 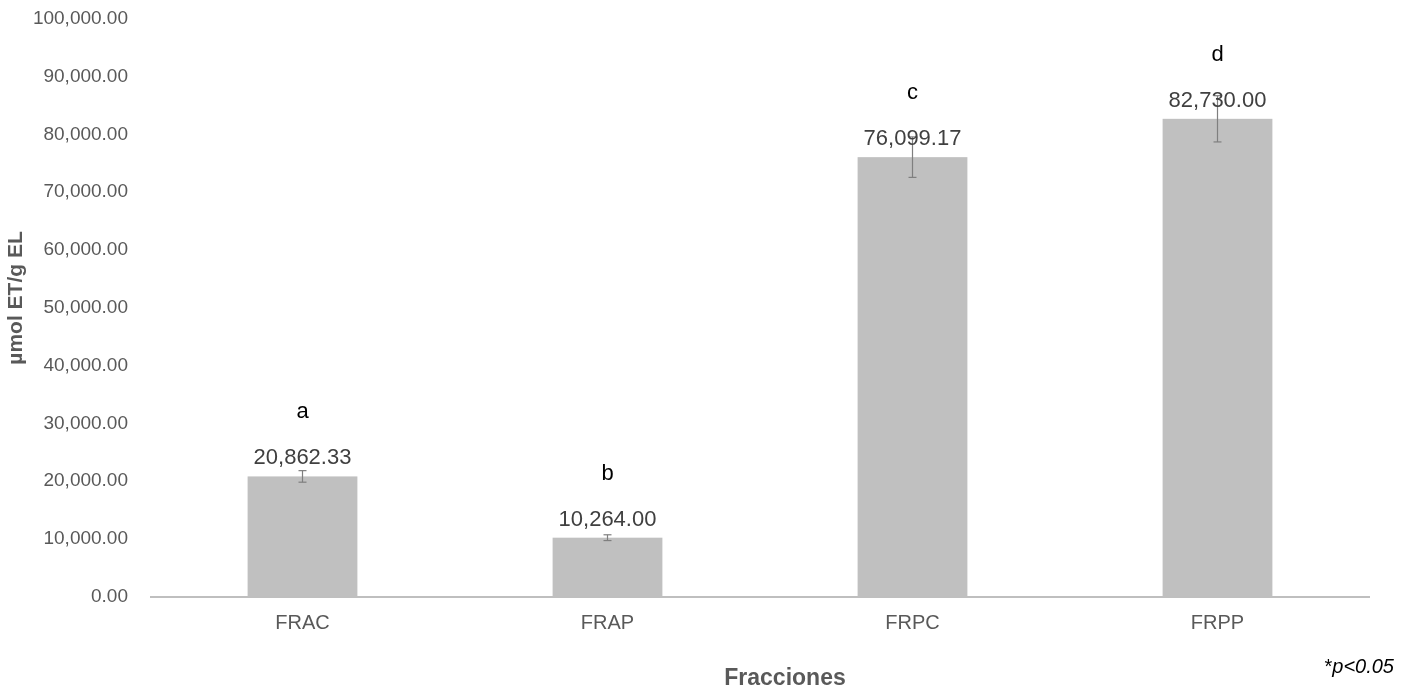 What do you see at coordinates (1359, 666) in the screenshot?
I see `text: *p<0.05` at bounding box center [1359, 666].